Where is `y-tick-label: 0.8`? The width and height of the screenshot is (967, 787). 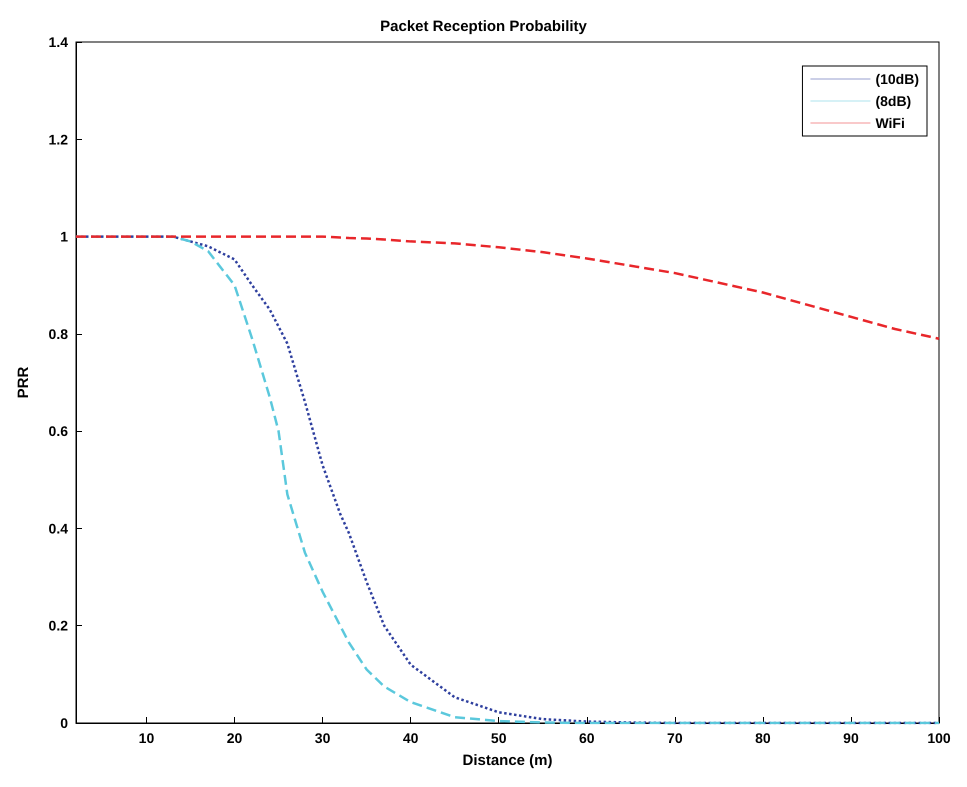 y-tick-label: 0.8 is located at coordinates (58, 334).